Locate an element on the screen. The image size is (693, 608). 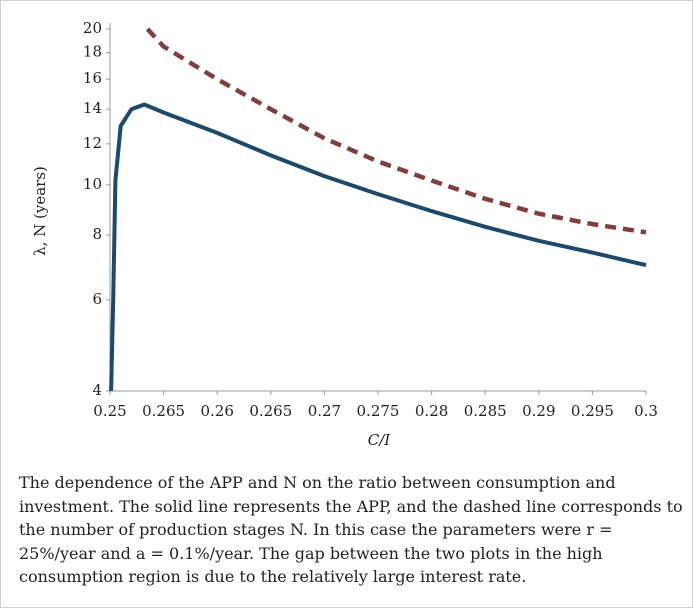
y-axis-label: λ, N (years) is located at coordinates (40, 211).